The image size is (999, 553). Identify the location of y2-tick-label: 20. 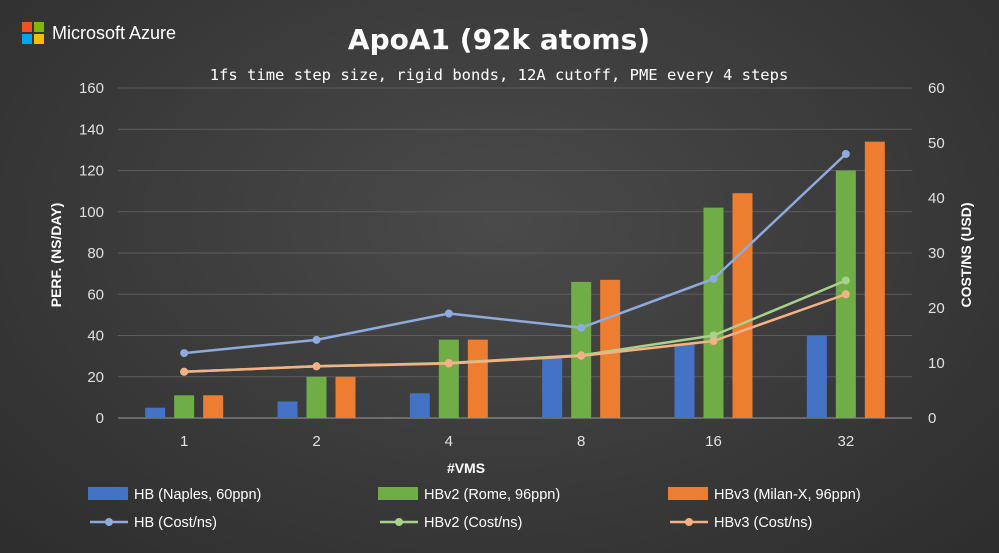
(936, 308).